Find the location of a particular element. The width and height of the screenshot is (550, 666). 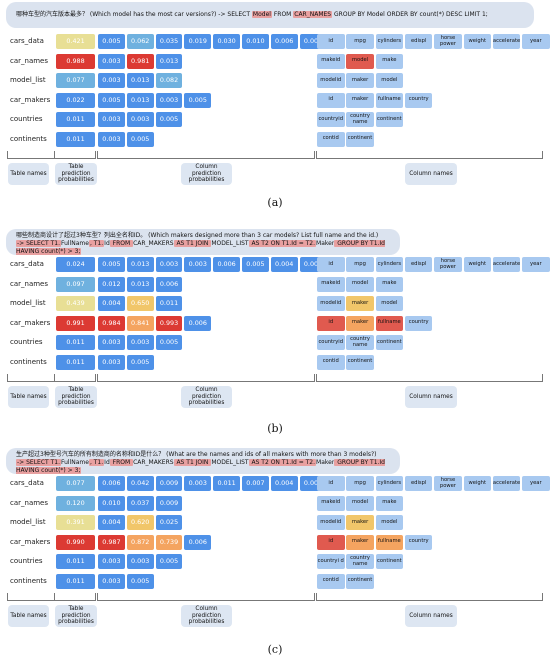

column-name-cell: countryi d is located at coordinates (331, 561).